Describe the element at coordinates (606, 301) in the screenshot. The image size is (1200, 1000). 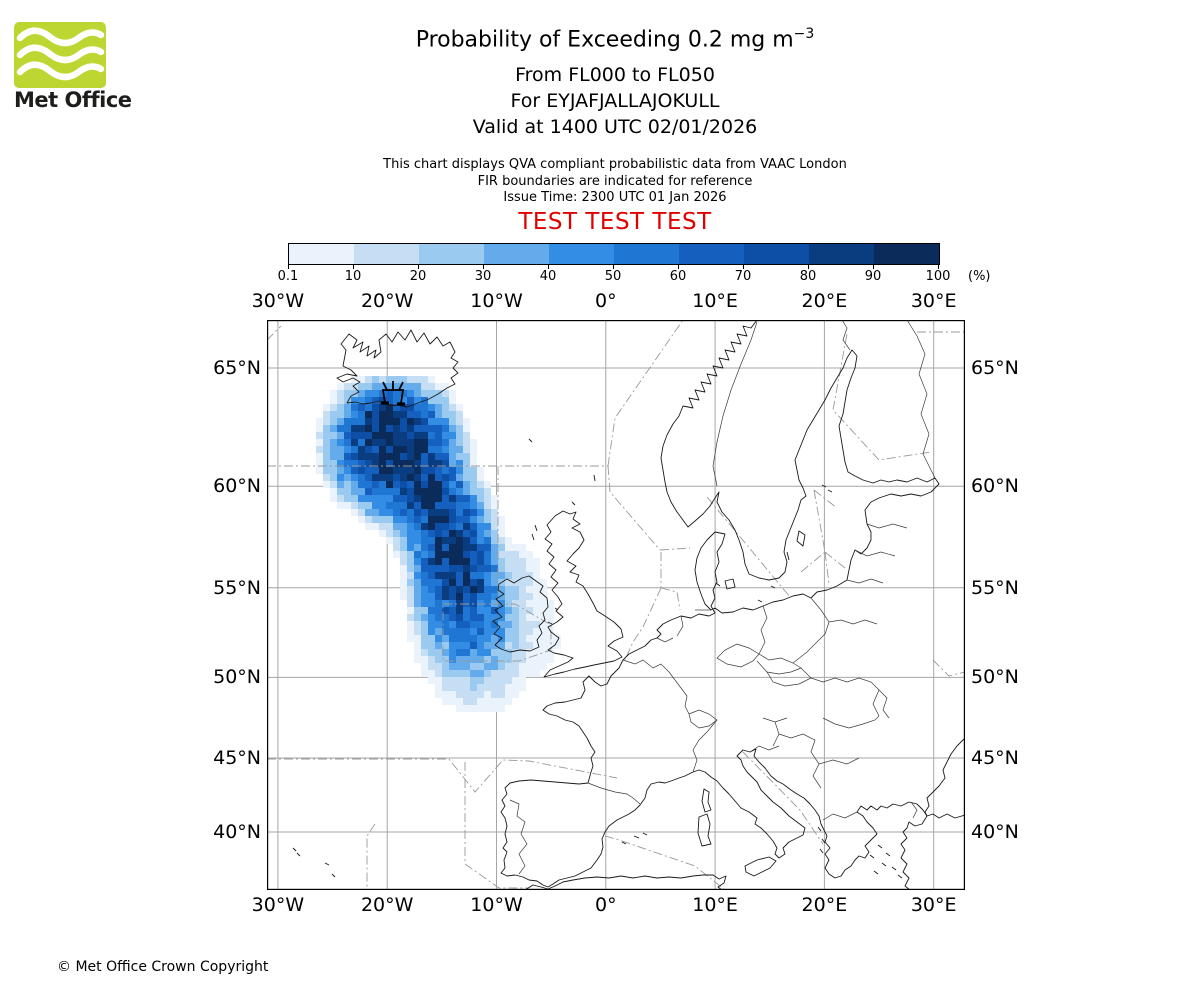
I see `lon-label-top: 0°` at that location.